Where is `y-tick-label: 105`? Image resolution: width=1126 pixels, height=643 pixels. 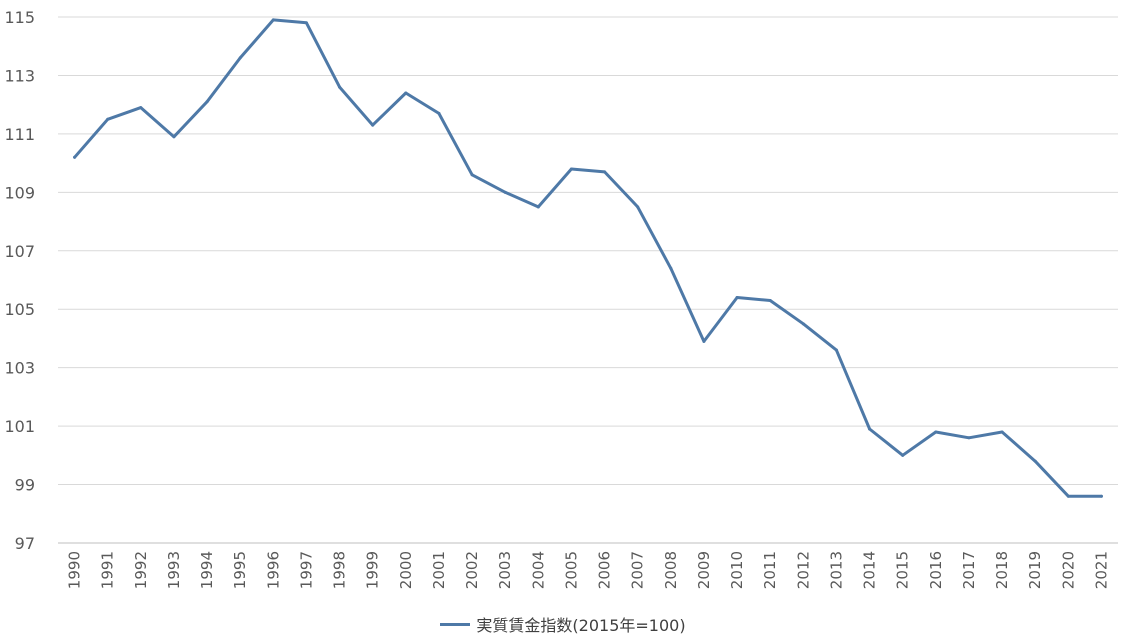 y-tick-label: 105 is located at coordinates (19, 309).